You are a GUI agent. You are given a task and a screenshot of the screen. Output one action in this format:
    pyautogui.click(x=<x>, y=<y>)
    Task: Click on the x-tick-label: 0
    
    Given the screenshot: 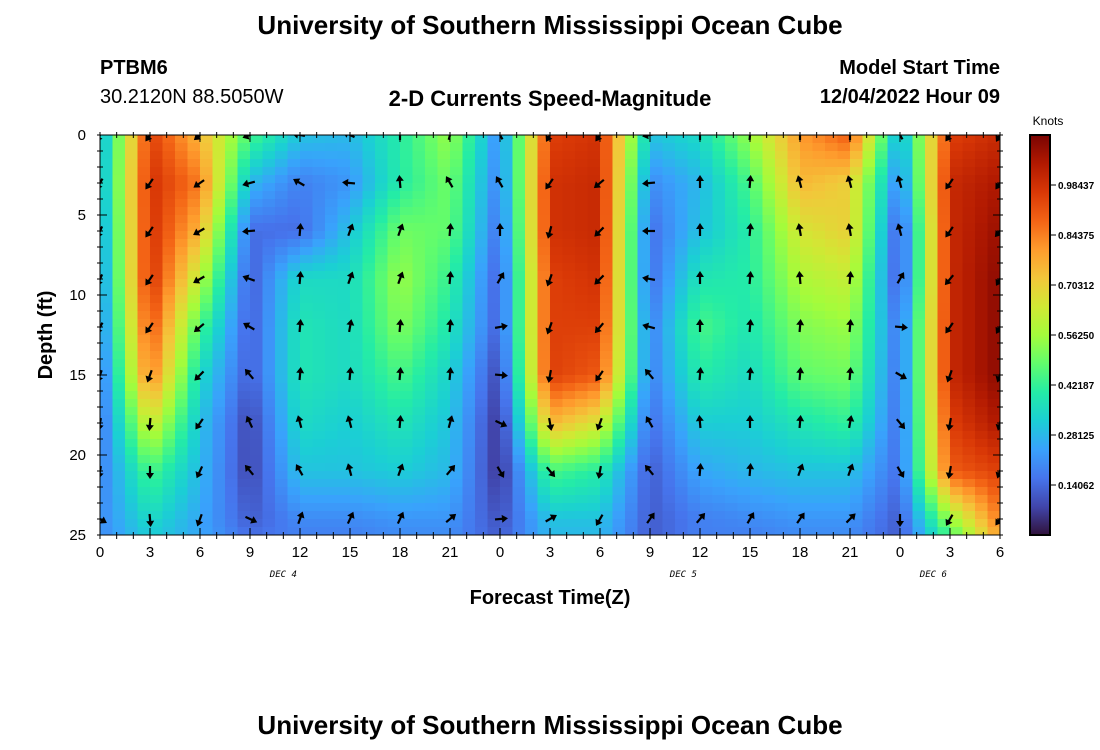 What is the action you would take?
    pyautogui.click(x=500, y=552)
    